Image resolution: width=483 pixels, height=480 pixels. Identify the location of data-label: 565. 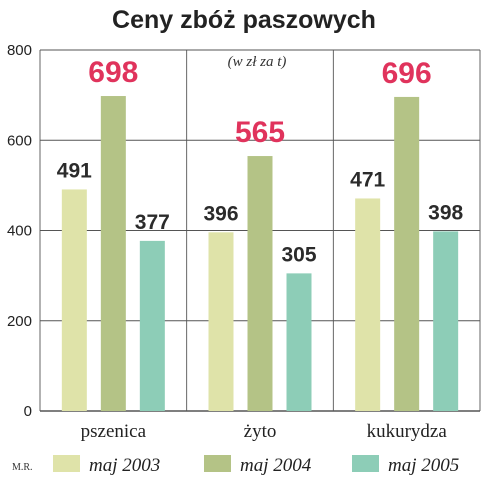
(260, 132).